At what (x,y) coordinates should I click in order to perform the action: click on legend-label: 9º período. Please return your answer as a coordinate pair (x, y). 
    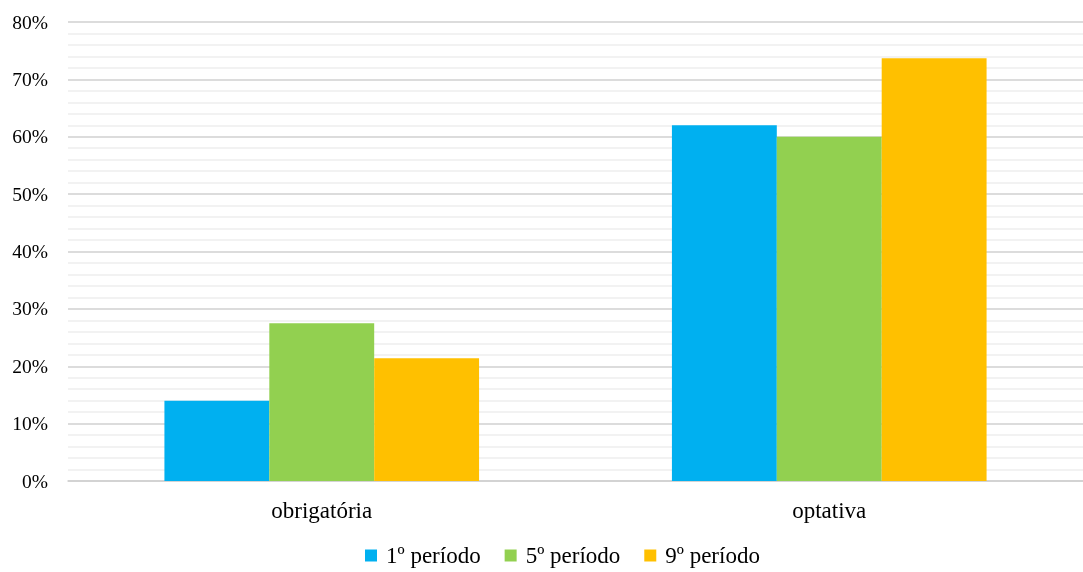
    Looking at the image, I should click on (712, 555).